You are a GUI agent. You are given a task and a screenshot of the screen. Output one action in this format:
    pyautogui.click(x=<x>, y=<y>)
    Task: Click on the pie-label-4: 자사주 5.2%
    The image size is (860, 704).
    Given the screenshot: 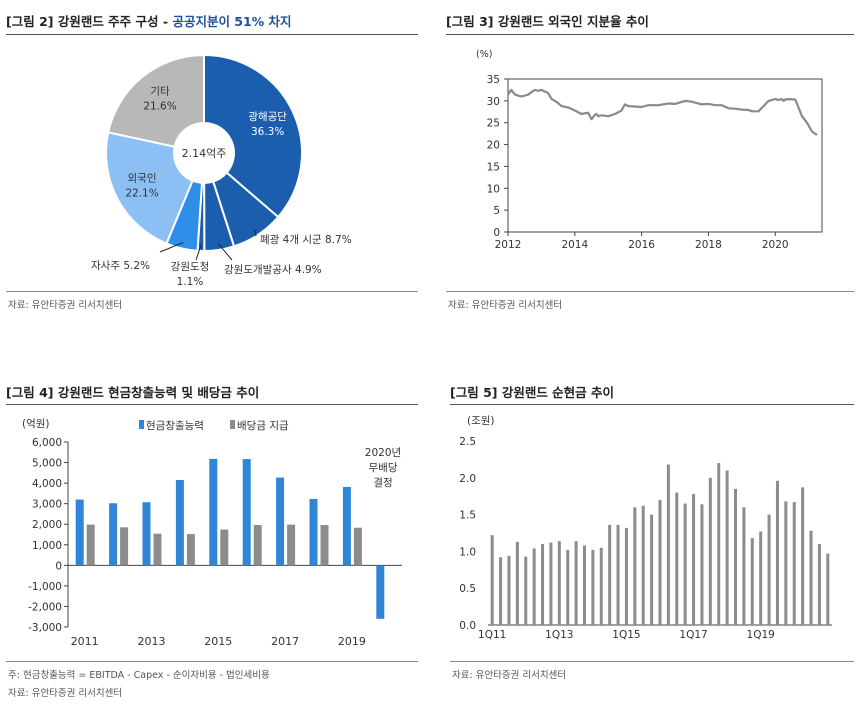 What is the action you would take?
    pyautogui.click(x=120, y=266)
    